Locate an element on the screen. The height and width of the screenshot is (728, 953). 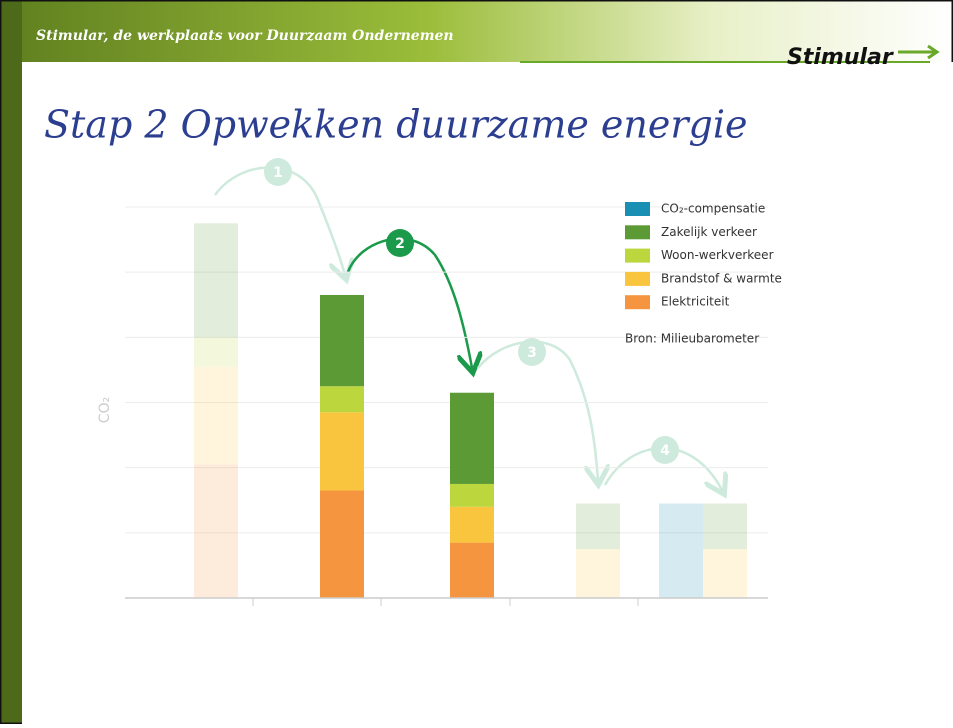
step-number: 2 is located at coordinates (400, 244).